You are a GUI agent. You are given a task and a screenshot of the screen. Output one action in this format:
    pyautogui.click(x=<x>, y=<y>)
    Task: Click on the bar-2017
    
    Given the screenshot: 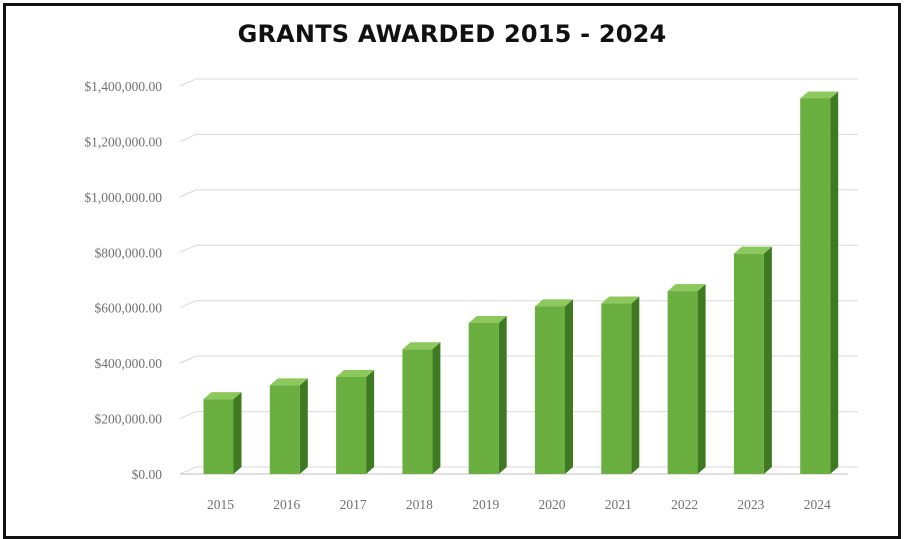 What is the action you would take?
    pyautogui.click(x=355, y=422)
    